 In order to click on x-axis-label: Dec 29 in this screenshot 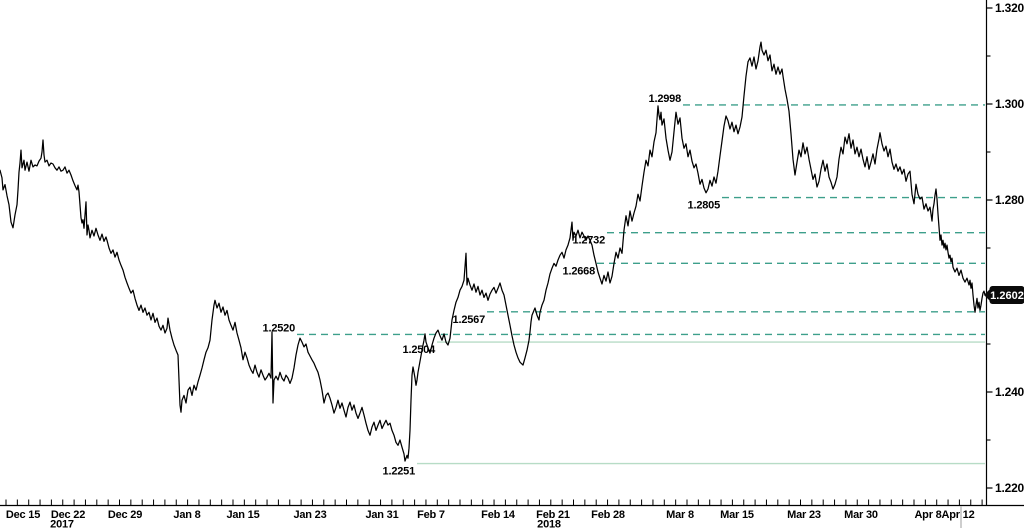, I will do `click(125, 515)`.